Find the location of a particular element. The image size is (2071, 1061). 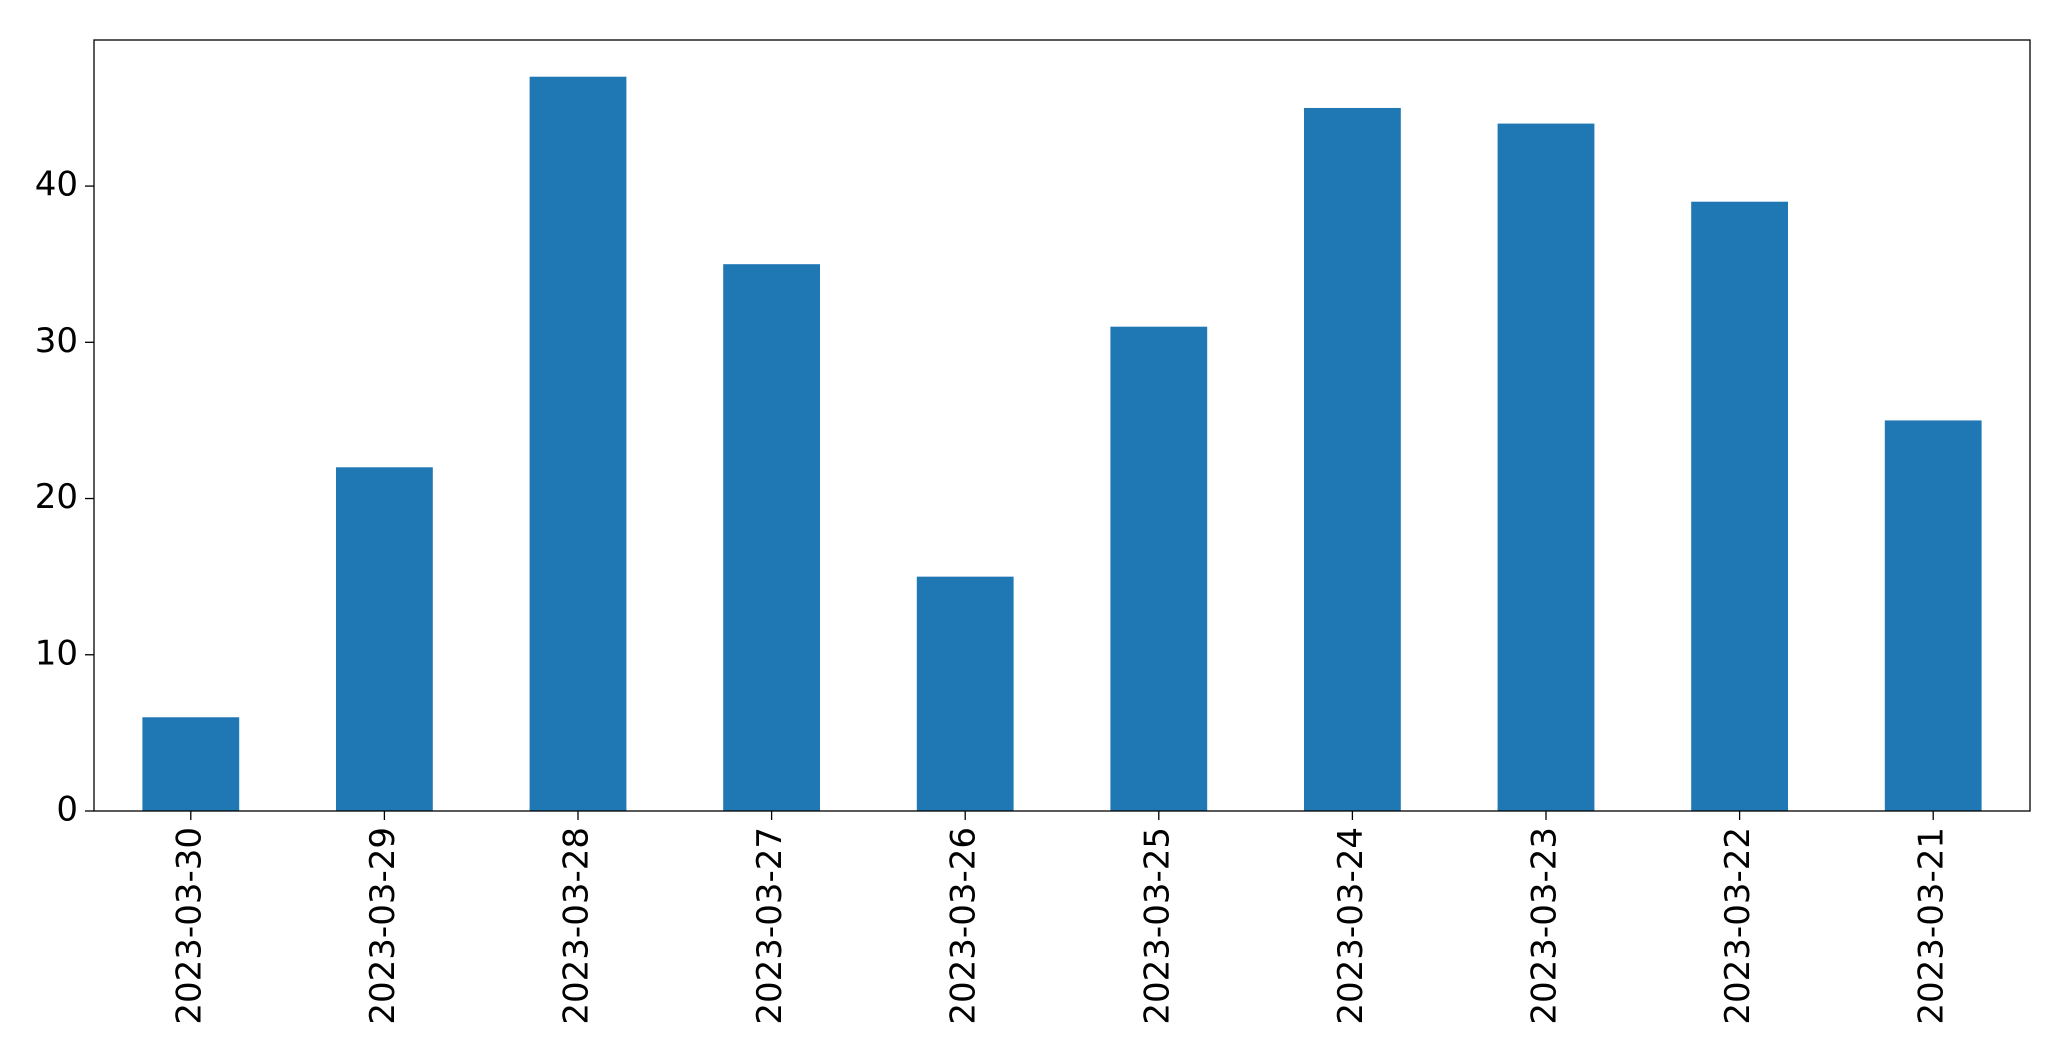

x-tick-label: 2023-03-28 is located at coordinates (577, 926).